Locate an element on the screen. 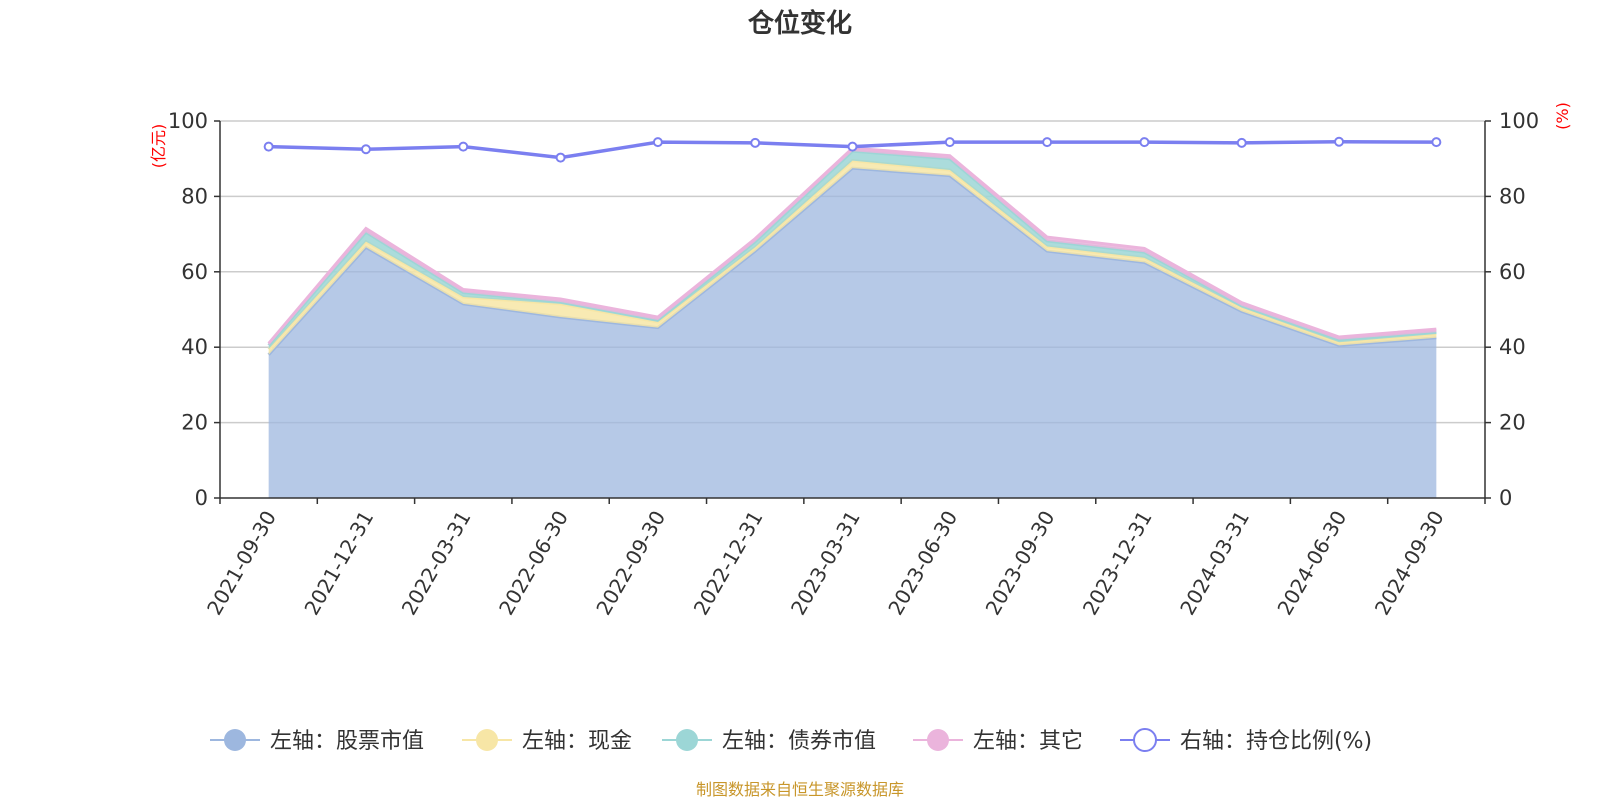  right-axis-unit: (%) is located at coordinates (1562, 116).